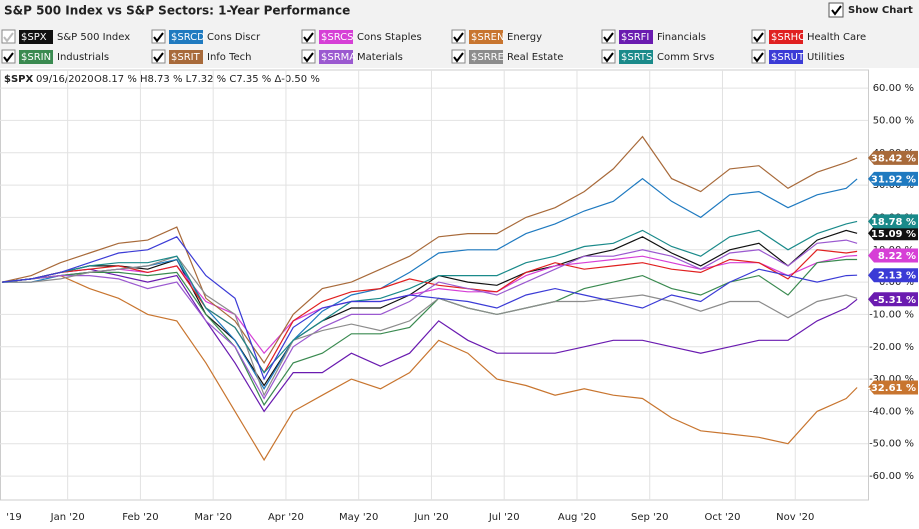 The height and width of the screenshot is (529, 919). Describe the element at coordinates (891, 379) in the screenshot. I see `y-tick-label: -30.00 %` at that location.